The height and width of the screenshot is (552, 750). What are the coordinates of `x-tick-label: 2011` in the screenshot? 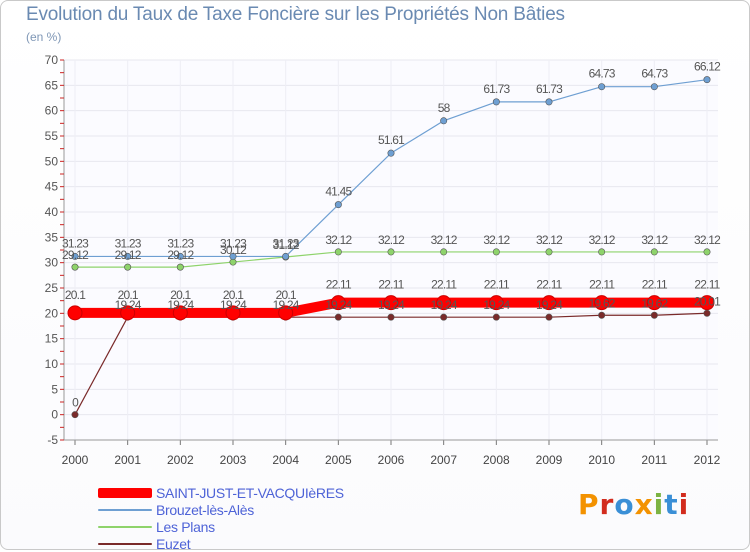 It's located at (654, 460).